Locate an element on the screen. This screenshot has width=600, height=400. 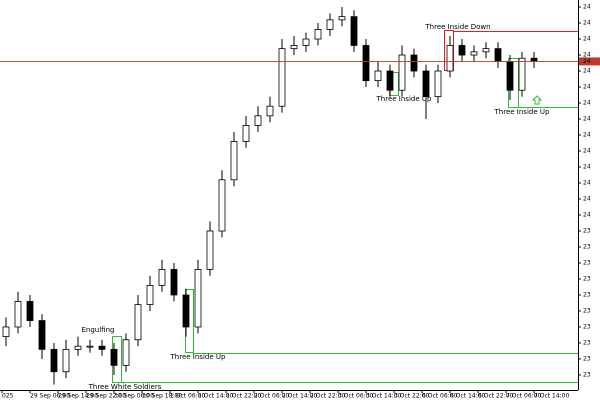
x-tick-label: 30 Sep 06:00 is located at coordinates (134, 396).